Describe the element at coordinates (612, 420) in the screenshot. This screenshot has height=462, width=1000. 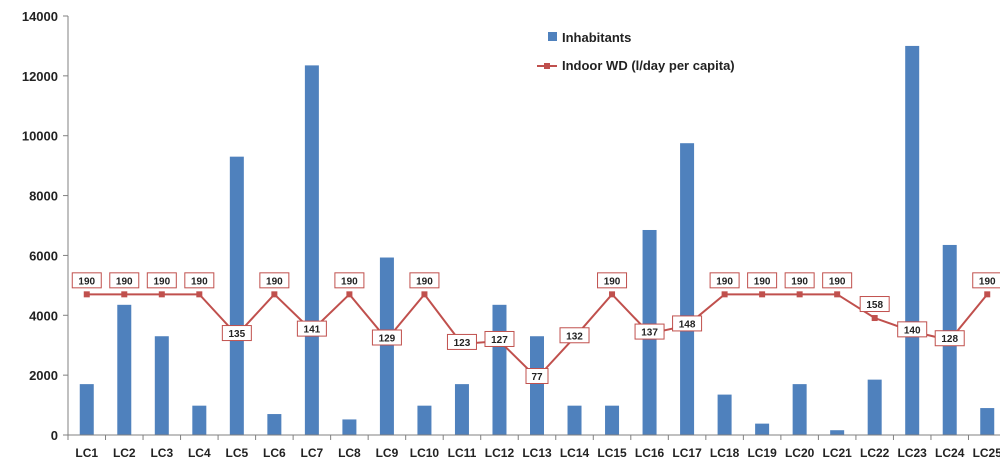
I see `bar-lc15` at that location.